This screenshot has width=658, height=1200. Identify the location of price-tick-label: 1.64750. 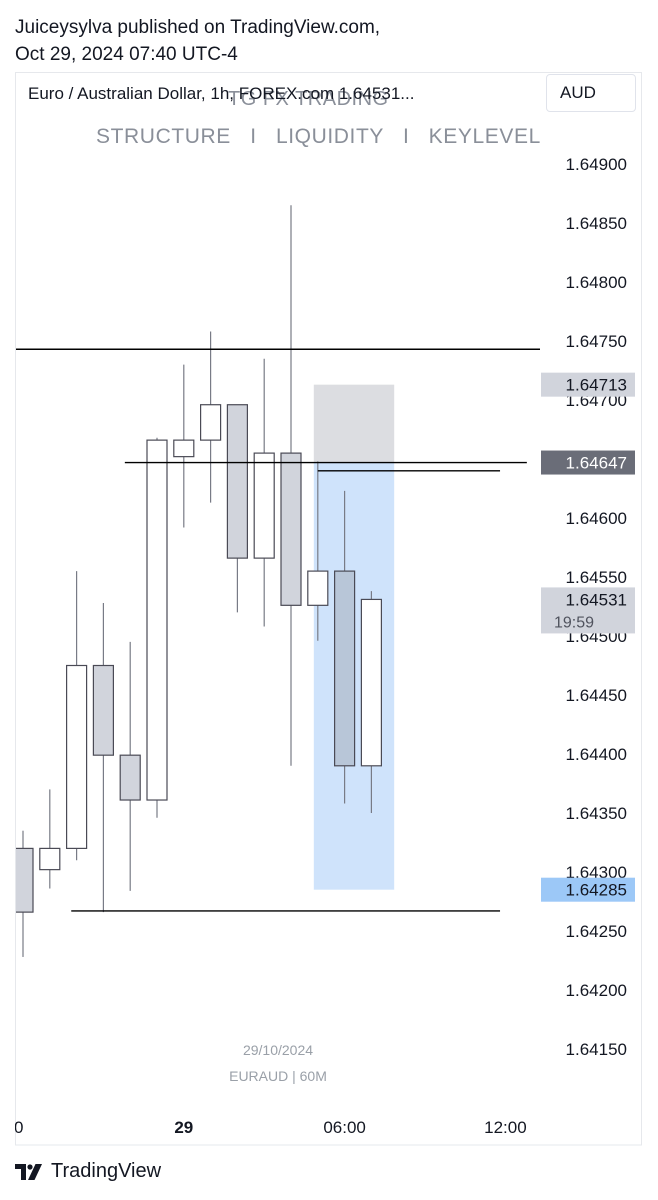
(596, 341).